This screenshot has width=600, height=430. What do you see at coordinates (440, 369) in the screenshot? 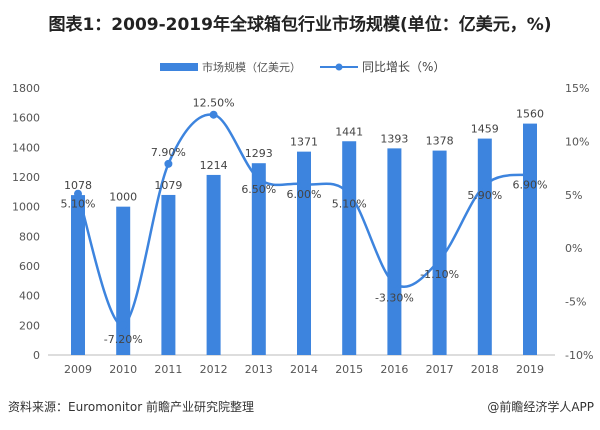
I see `x-tick: 2017` at bounding box center [440, 369].